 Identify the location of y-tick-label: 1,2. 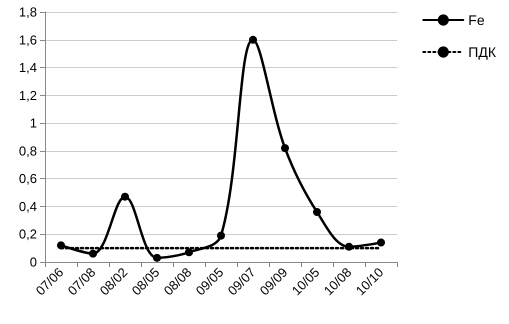
(27, 95).